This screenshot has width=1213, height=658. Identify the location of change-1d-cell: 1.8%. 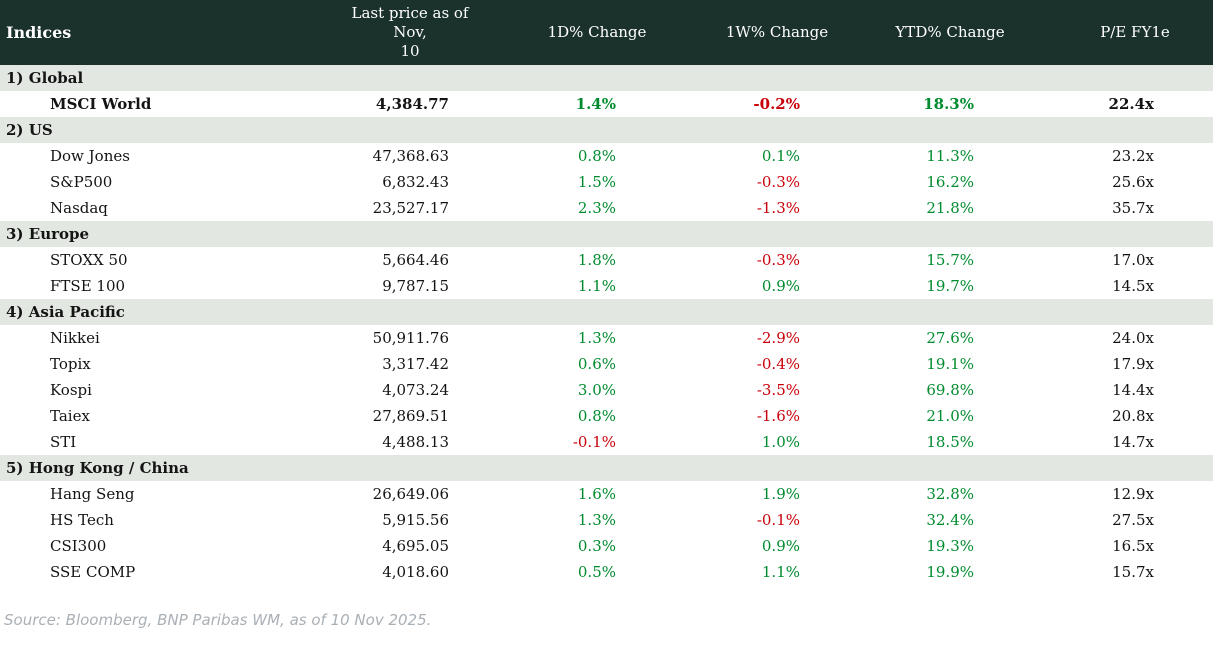
(596, 260).